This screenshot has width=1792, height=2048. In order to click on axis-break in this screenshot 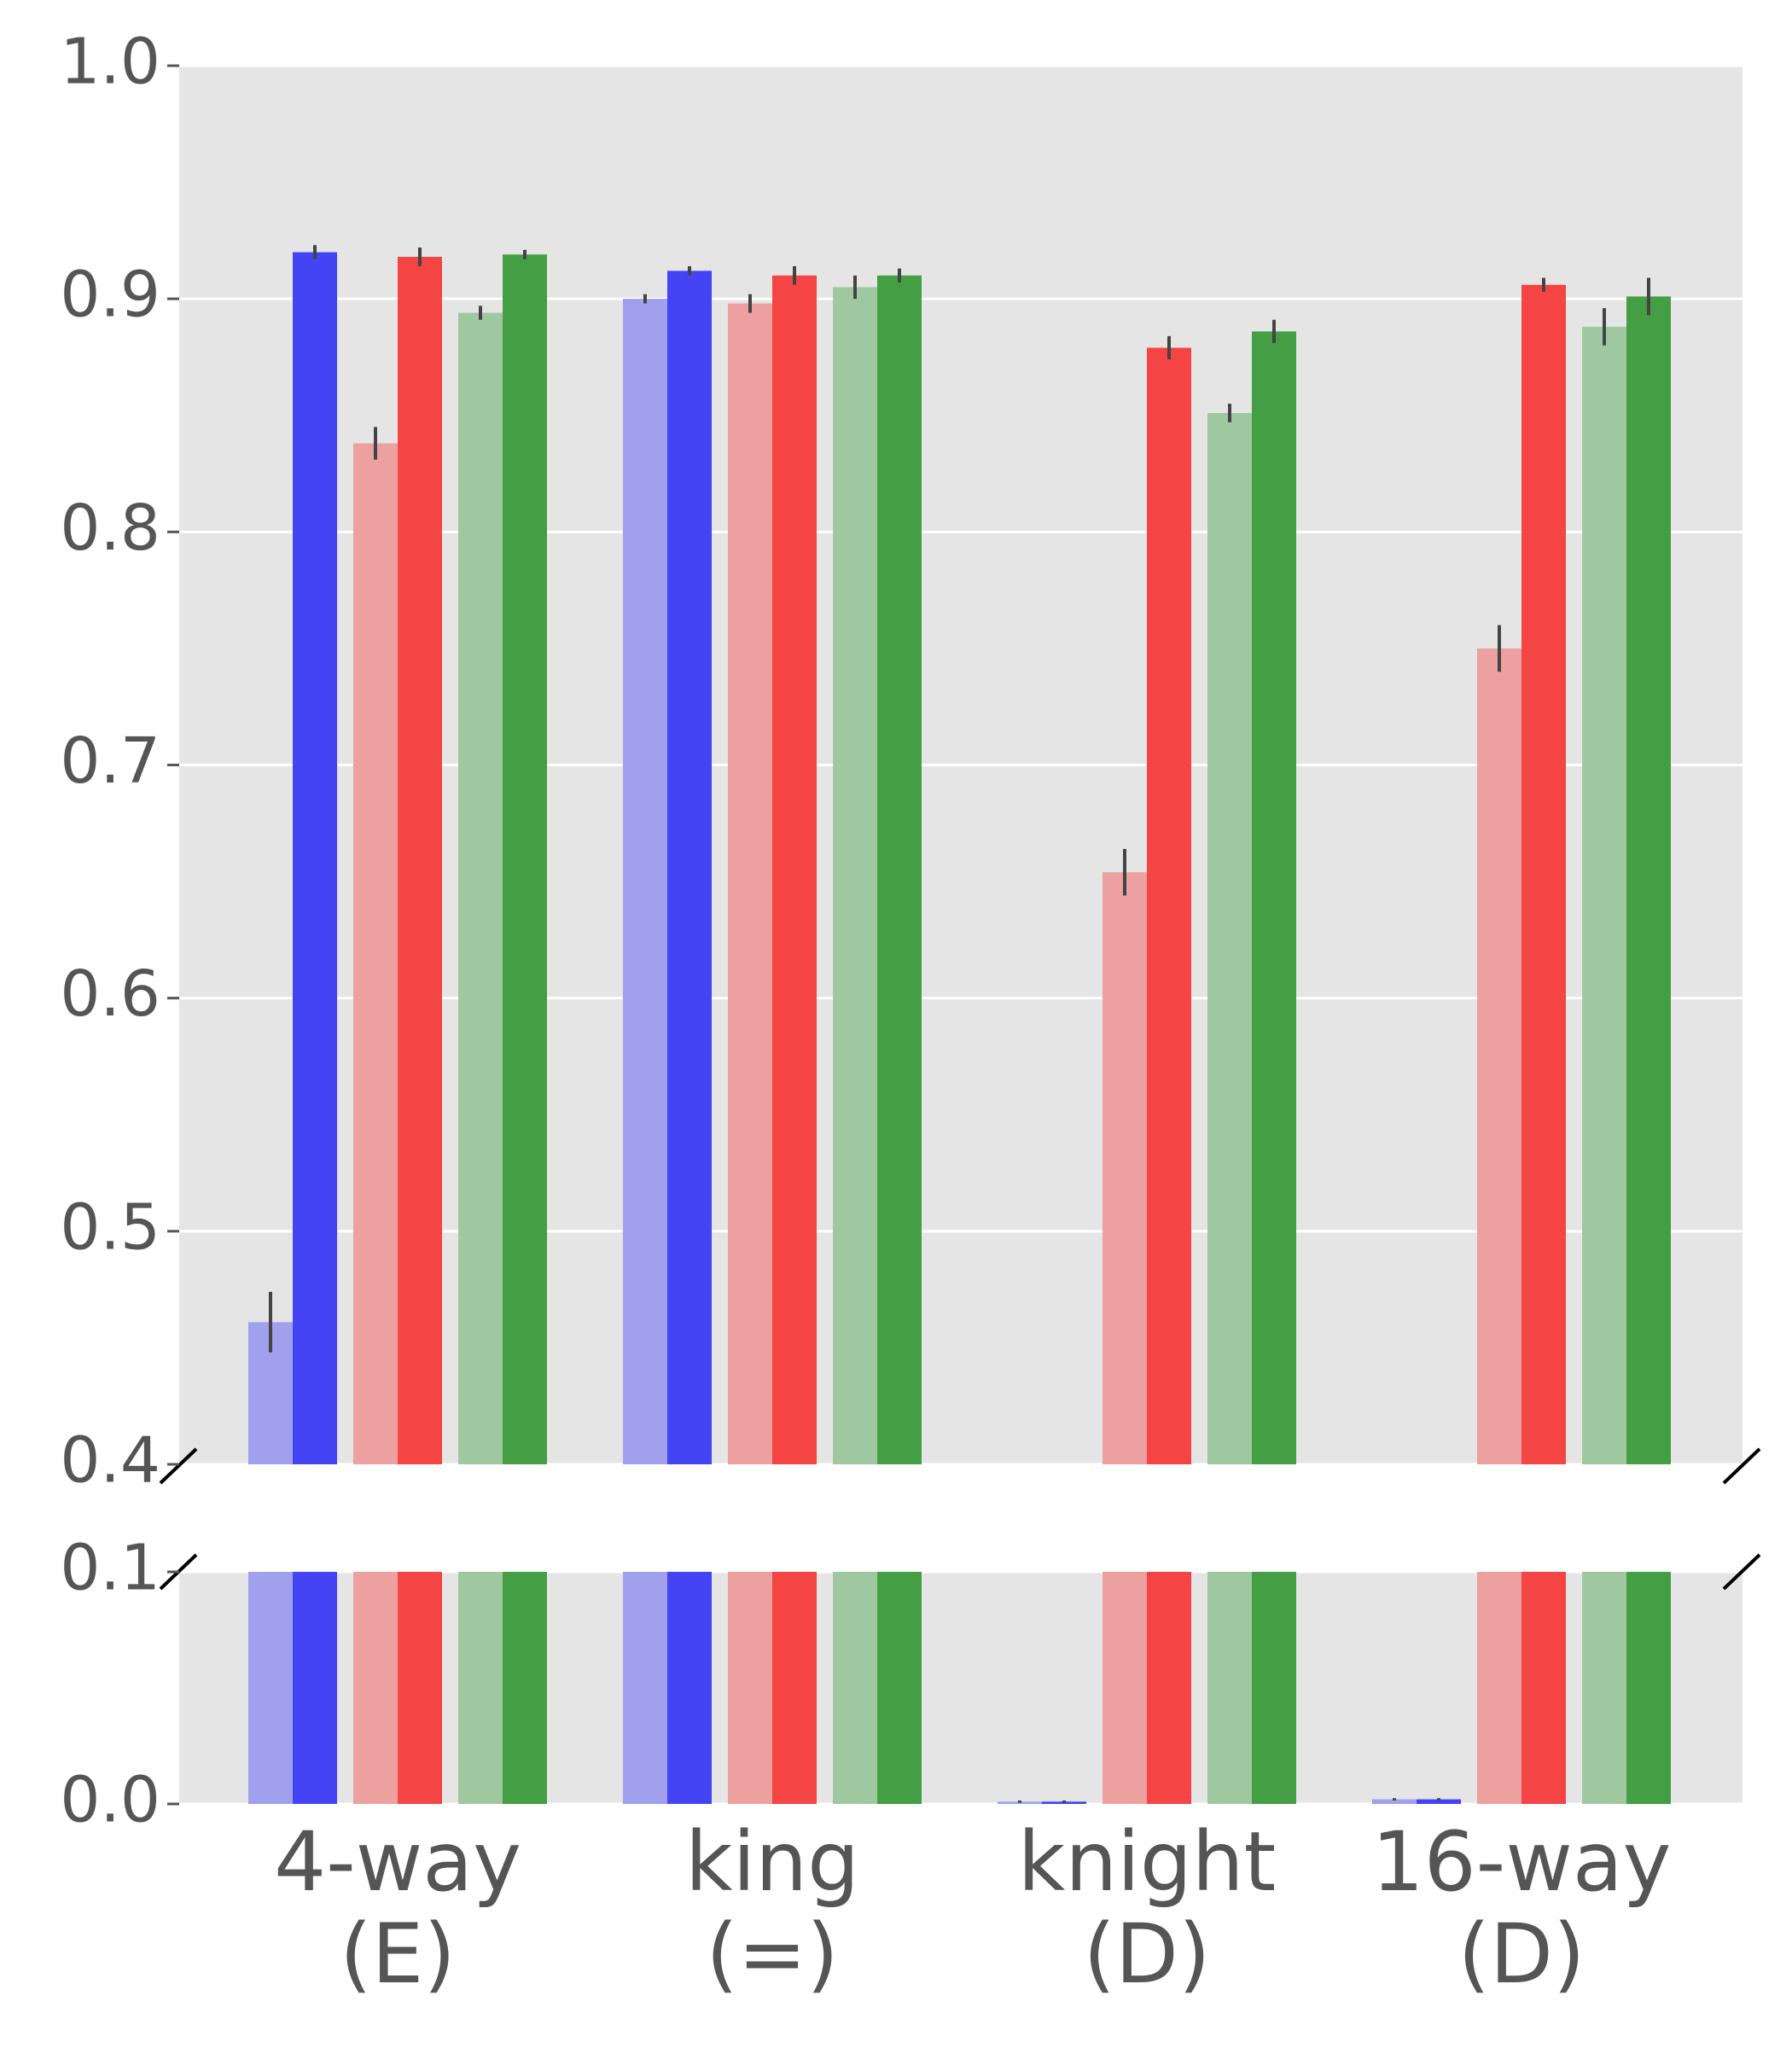, I will do `click(960, 1519)`.